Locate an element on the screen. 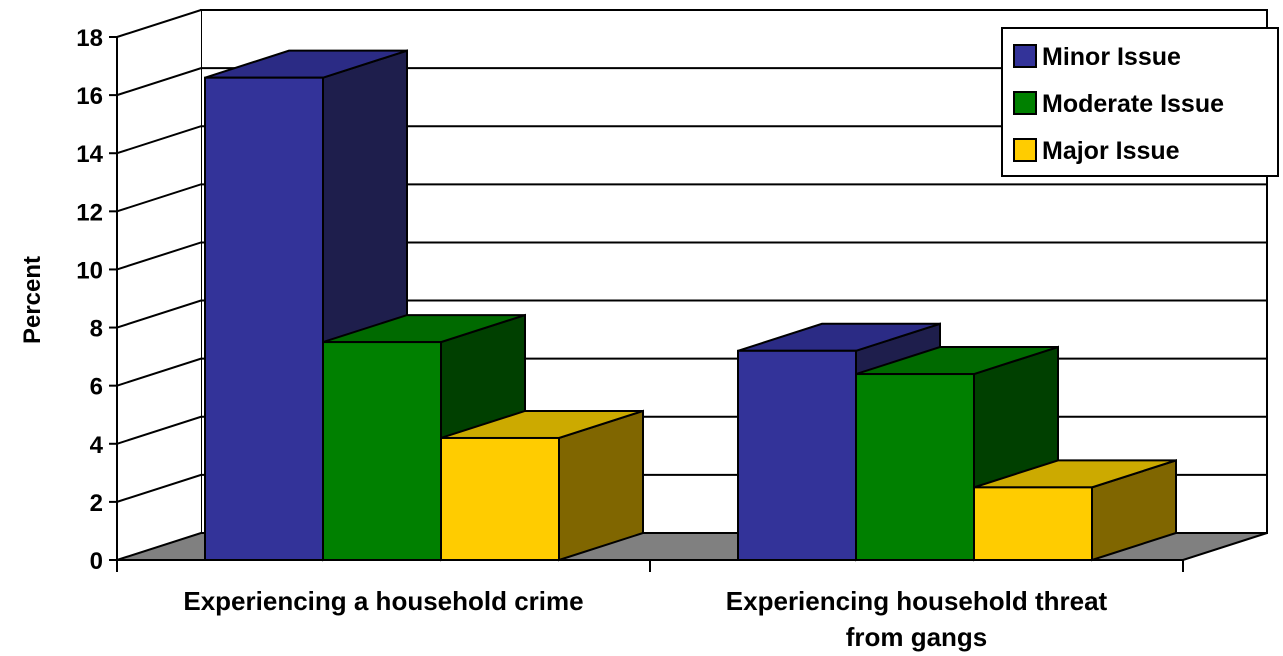 This screenshot has height=656, width=1283. x-category-label-line: from gangs is located at coordinates (917, 637).